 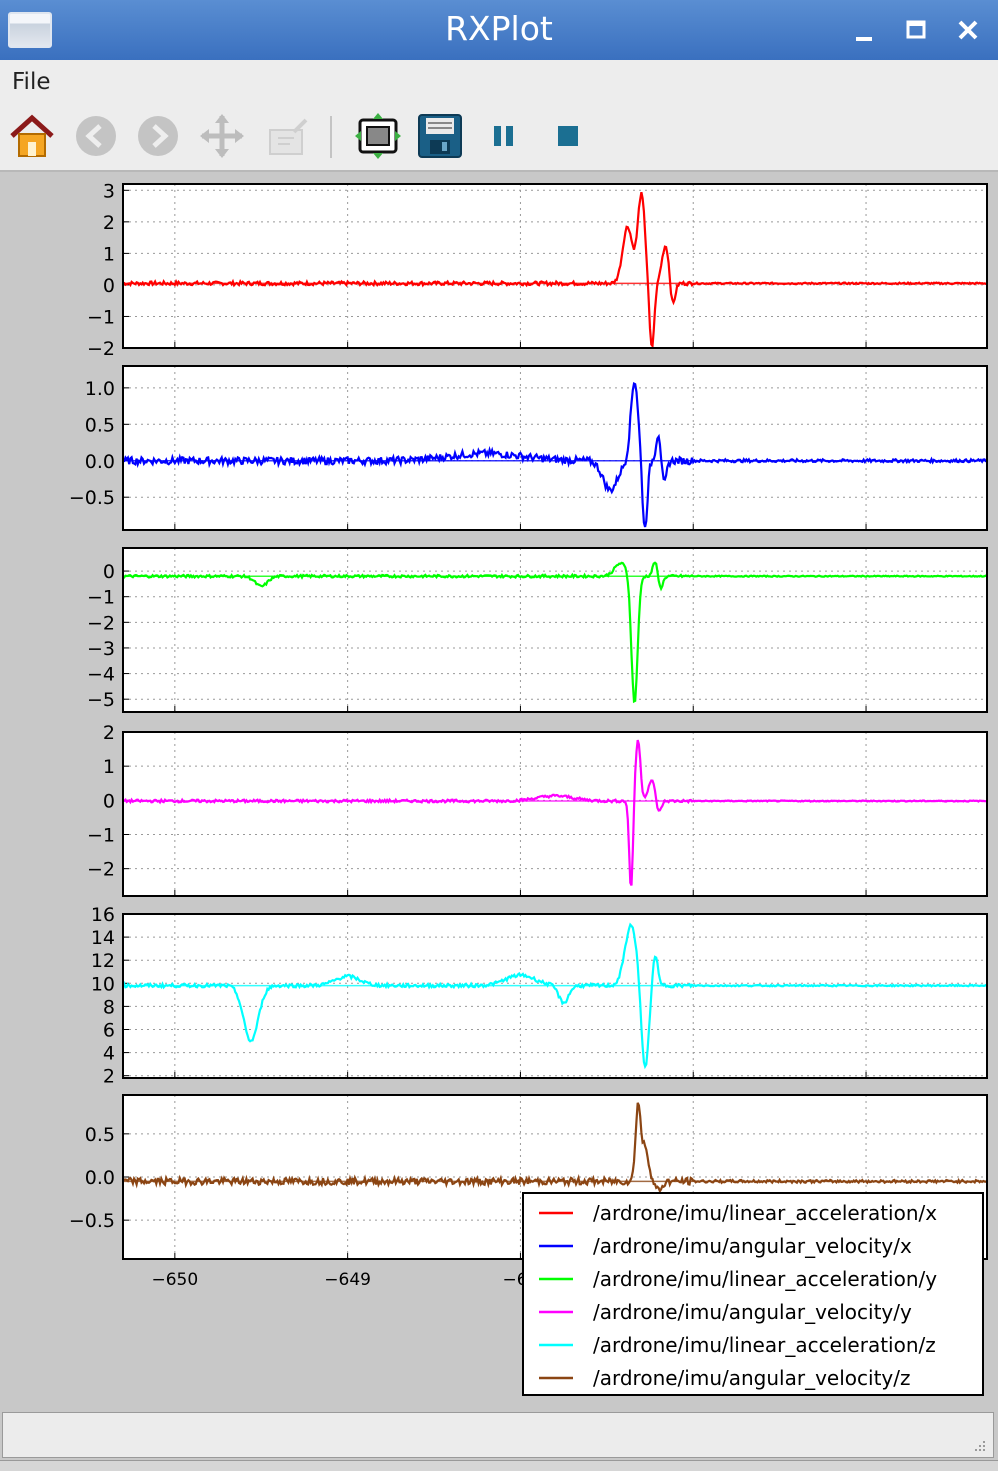 I want to click on menu-file: File, so click(x=31, y=82).